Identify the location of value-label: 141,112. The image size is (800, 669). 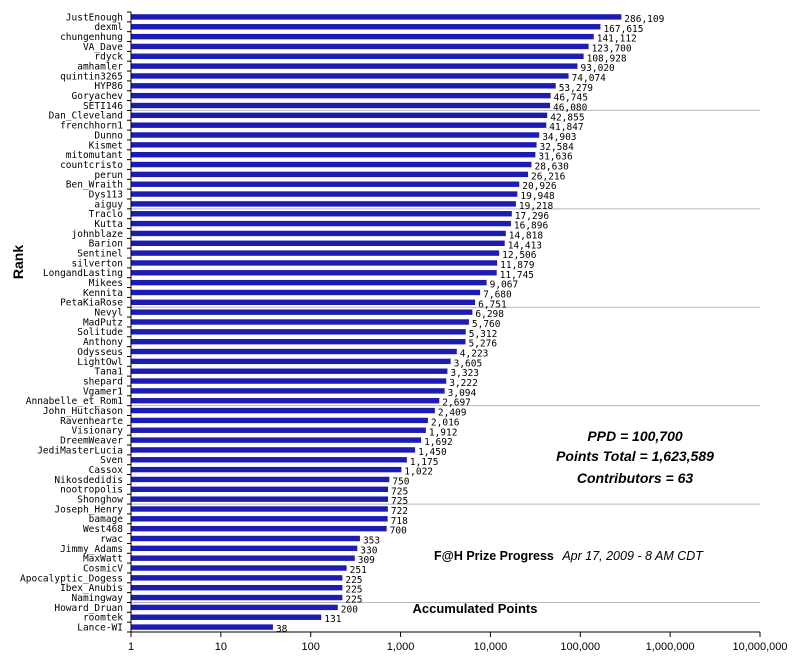
(617, 39).